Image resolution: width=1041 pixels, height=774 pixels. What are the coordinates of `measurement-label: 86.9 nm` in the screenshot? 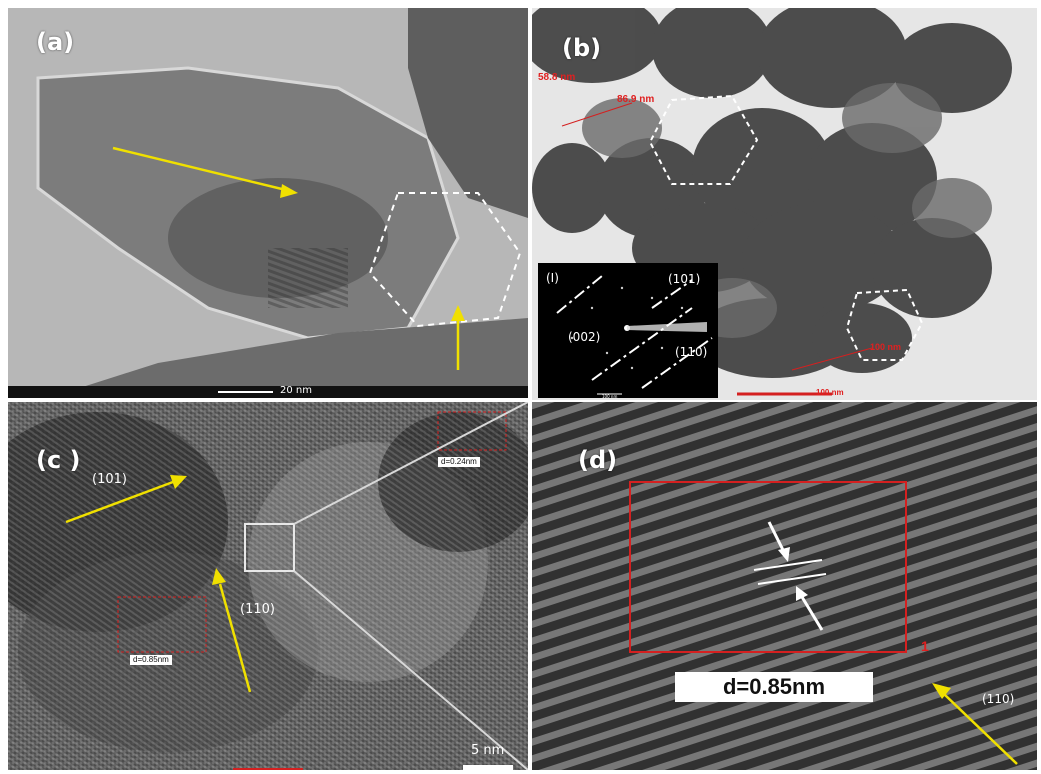 It's located at (636, 99).